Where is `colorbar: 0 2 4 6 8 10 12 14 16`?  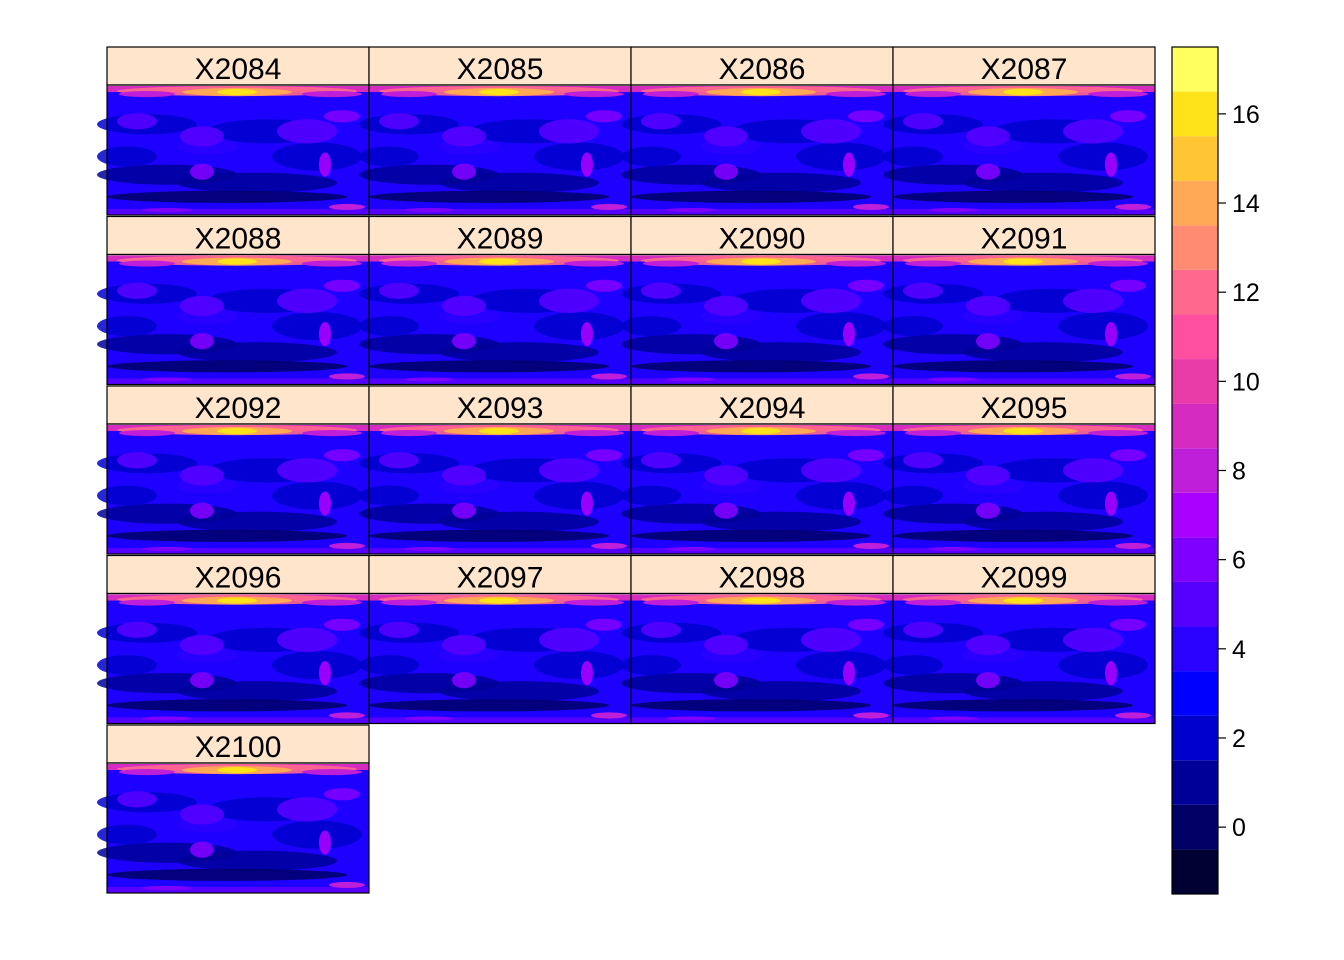
colorbar: 0 2 4 6 8 10 12 14 16 is located at coordinates (1215, 470).